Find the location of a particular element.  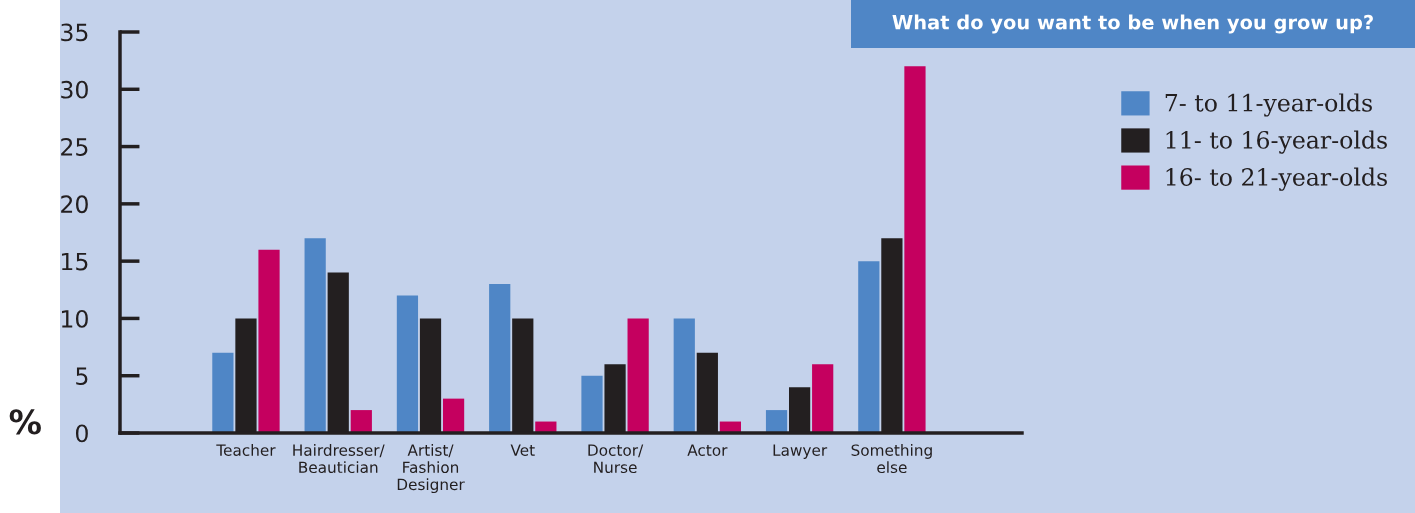

x-tick-label: Something else is located at coordinates (891, 459).